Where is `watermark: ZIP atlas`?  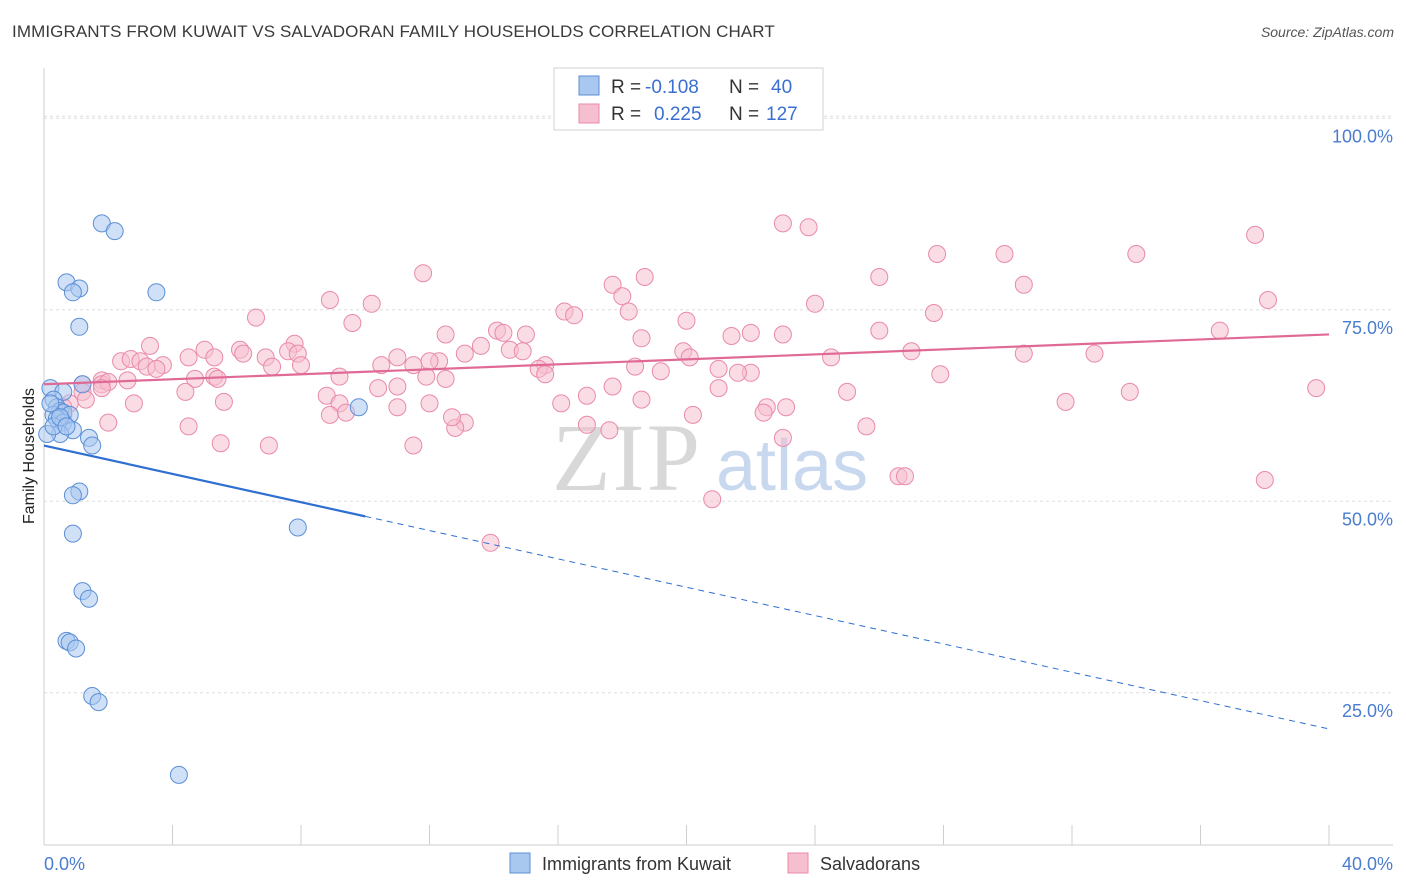
watermark: ZIP atlas is located at coordinates (710, 457).